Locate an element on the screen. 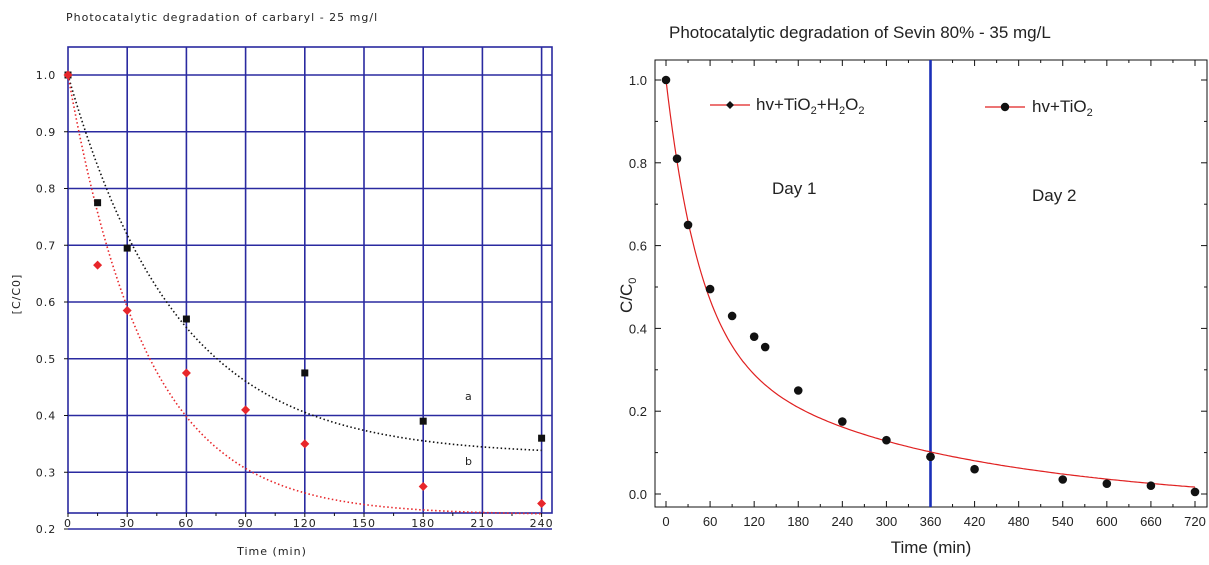  legend: hv+TiO2+H2O2 hv+TiO2 is located at coordinates (901, 107).